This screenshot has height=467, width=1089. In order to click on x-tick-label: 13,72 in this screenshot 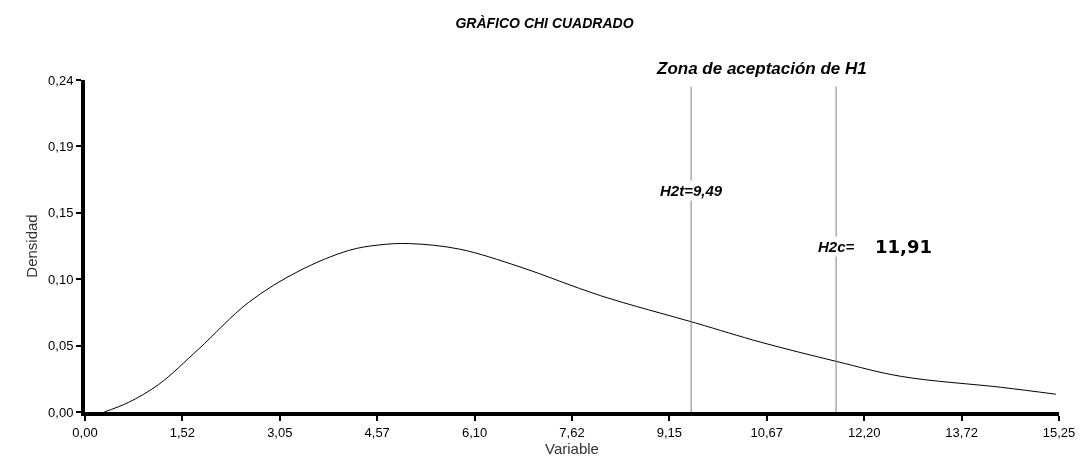, I will do `click(961, 432)`.